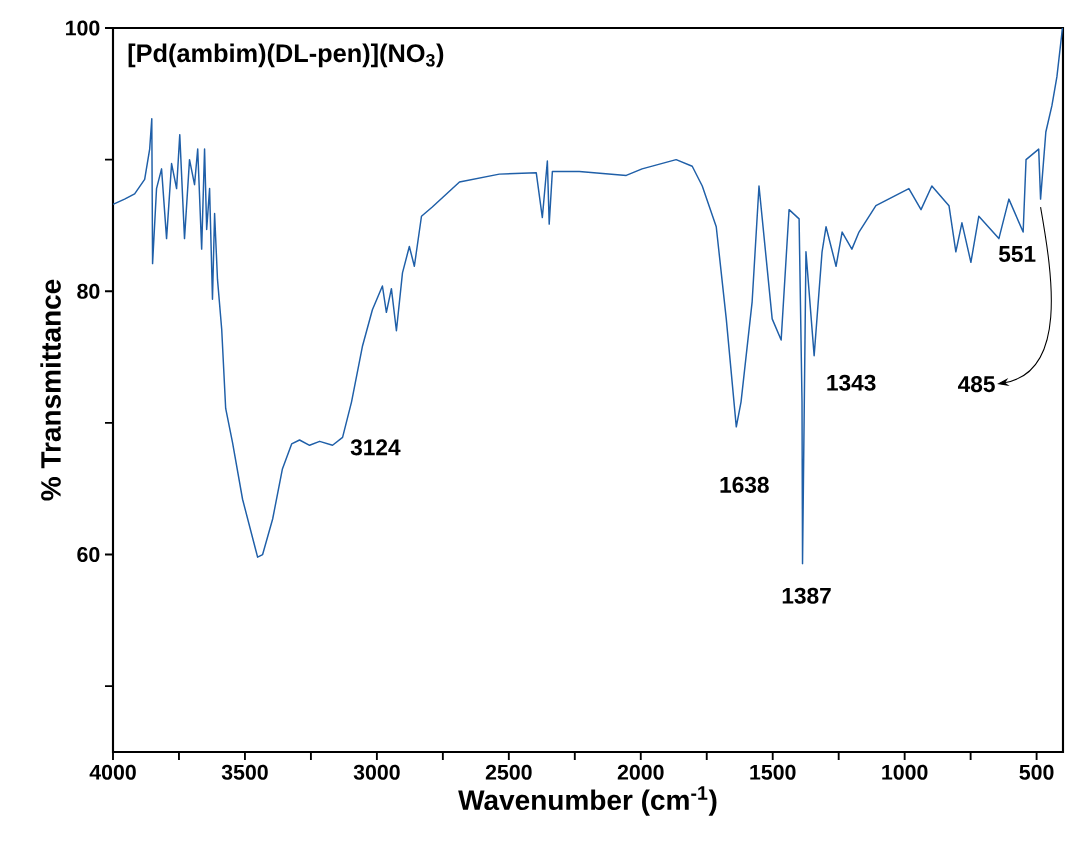 The image size is (1066, 852). I want to click on annotation: 1638, so click(744, 484).